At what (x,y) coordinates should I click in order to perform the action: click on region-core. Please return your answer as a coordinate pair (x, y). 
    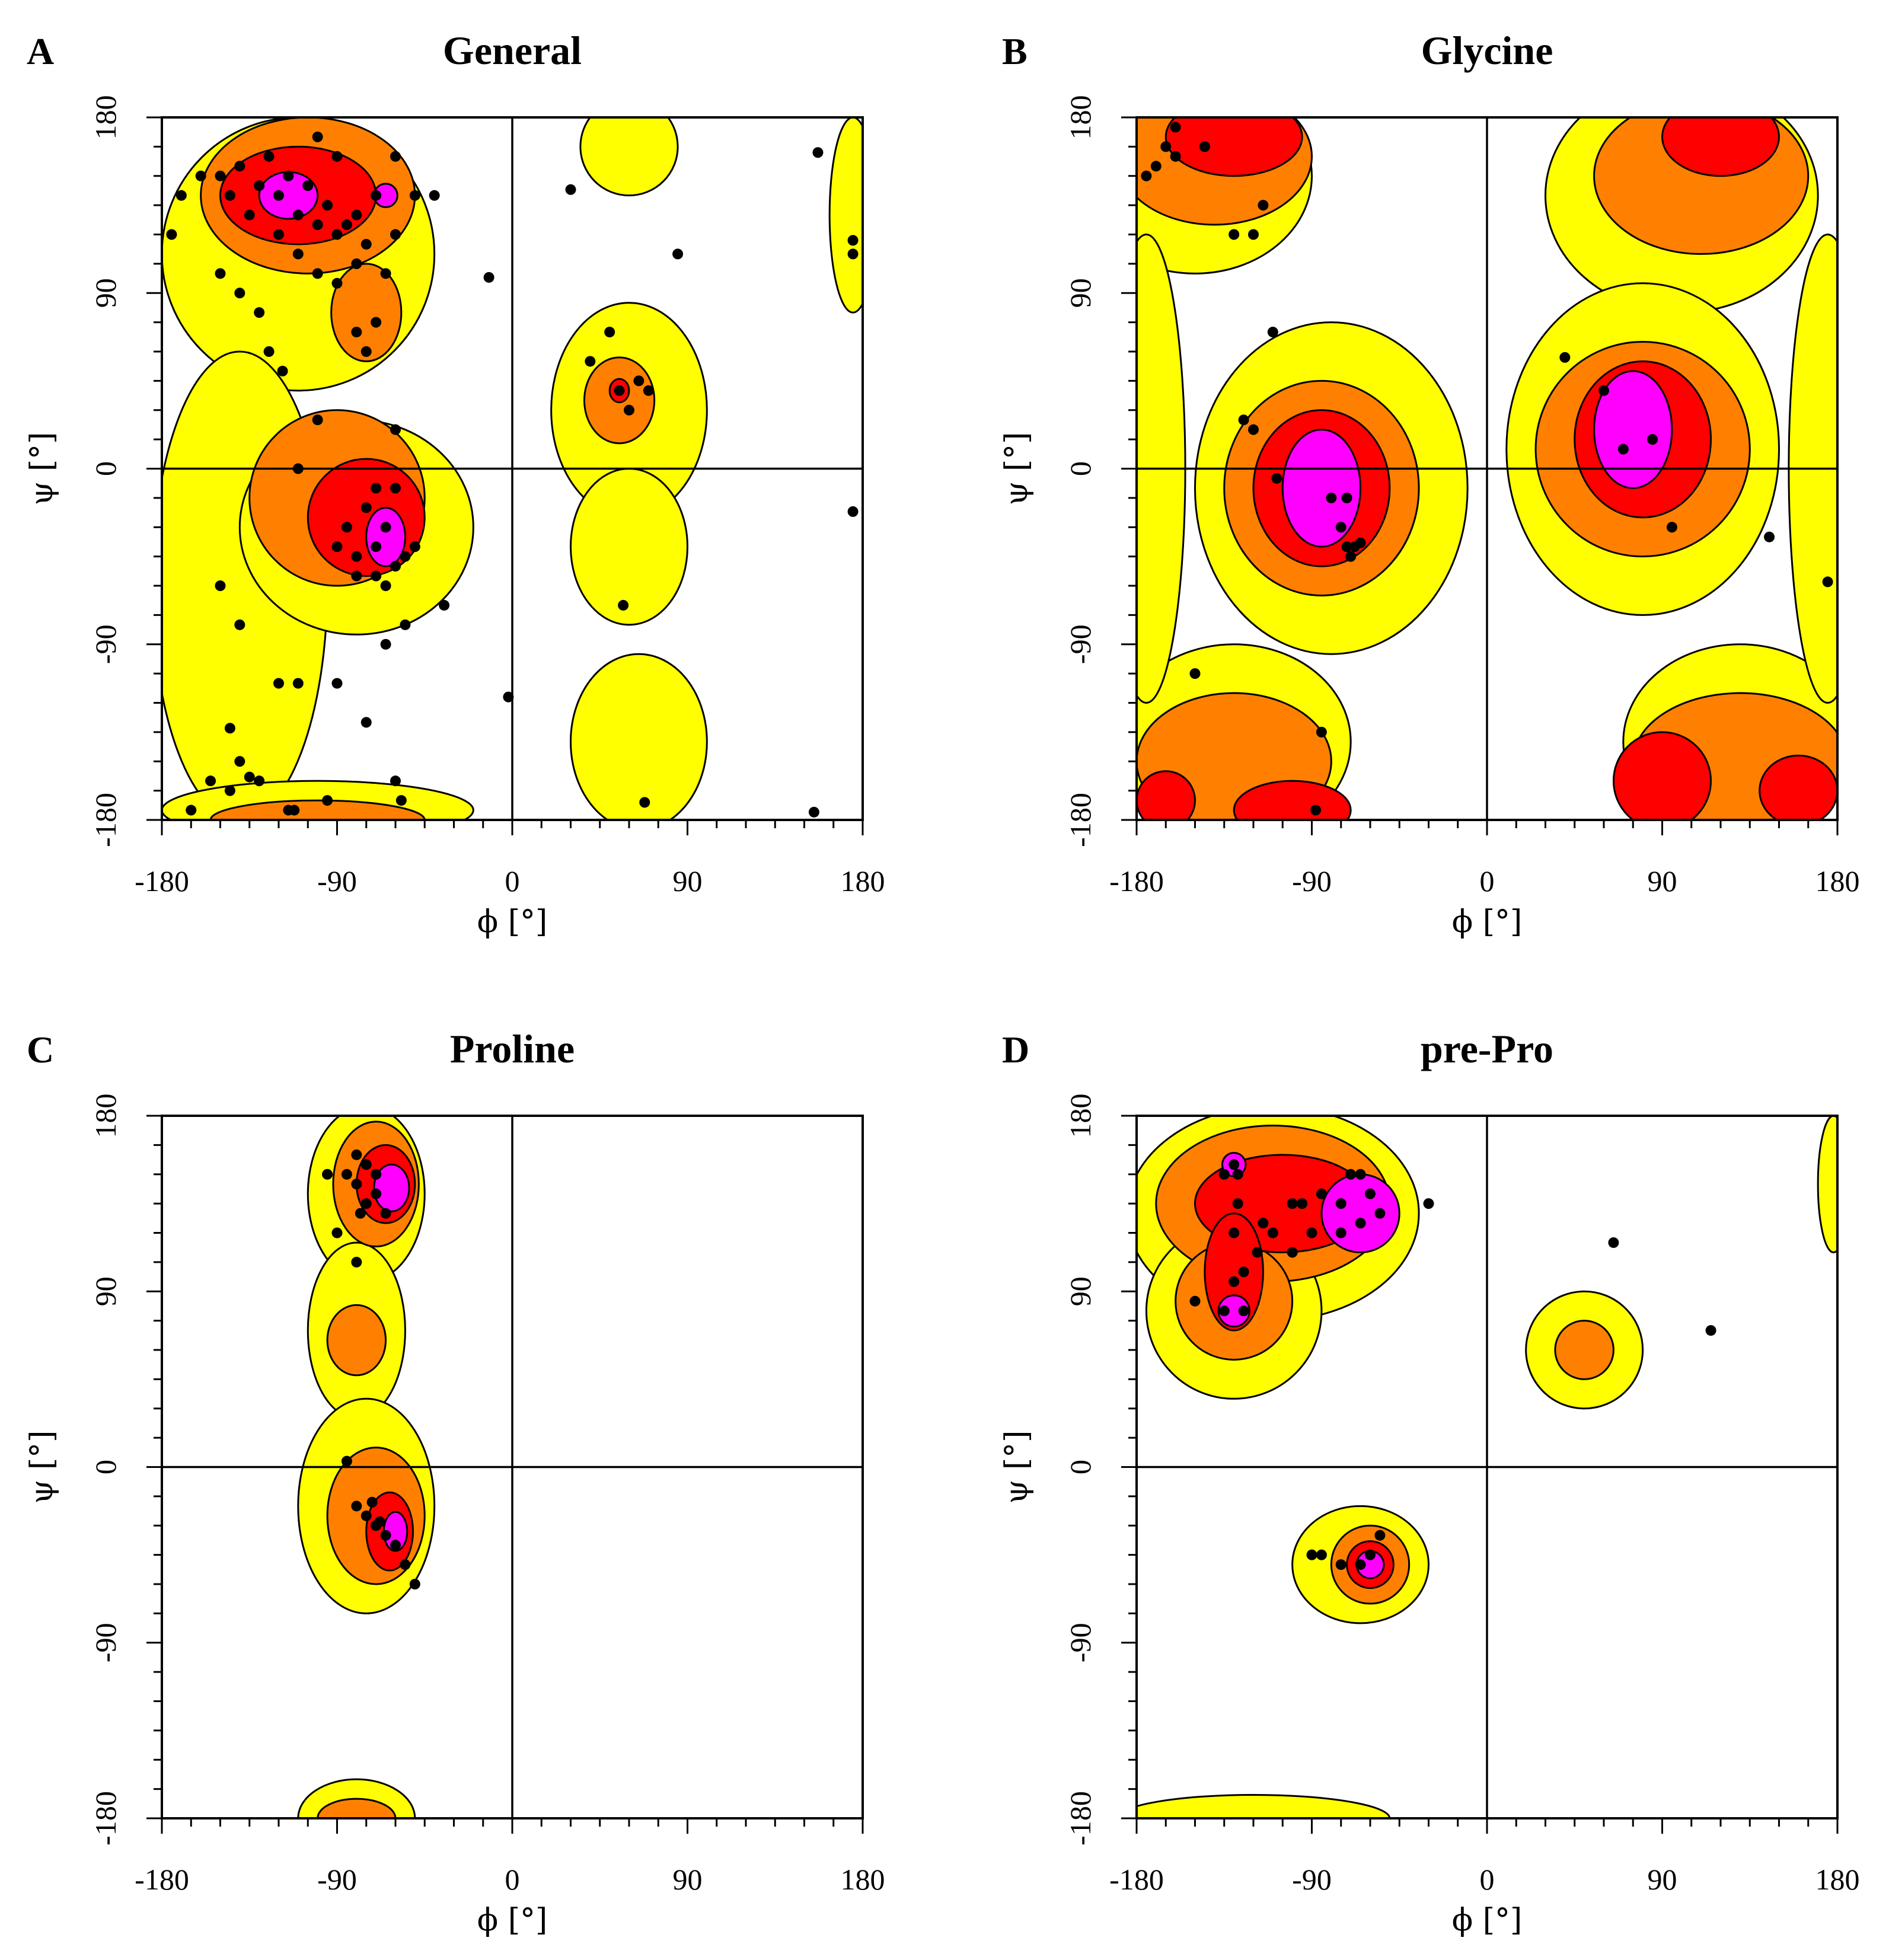
    Looking at the image, I should click on (1233, 1311).